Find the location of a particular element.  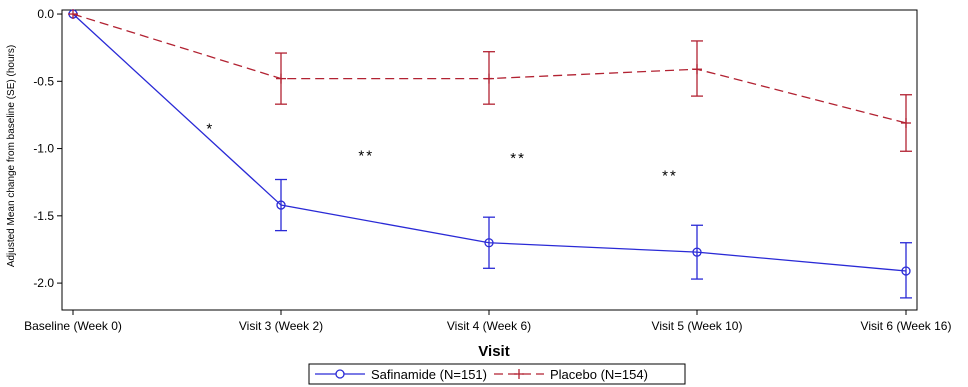

y-tick-label: -0.5 is located at coordinates (43, 81).